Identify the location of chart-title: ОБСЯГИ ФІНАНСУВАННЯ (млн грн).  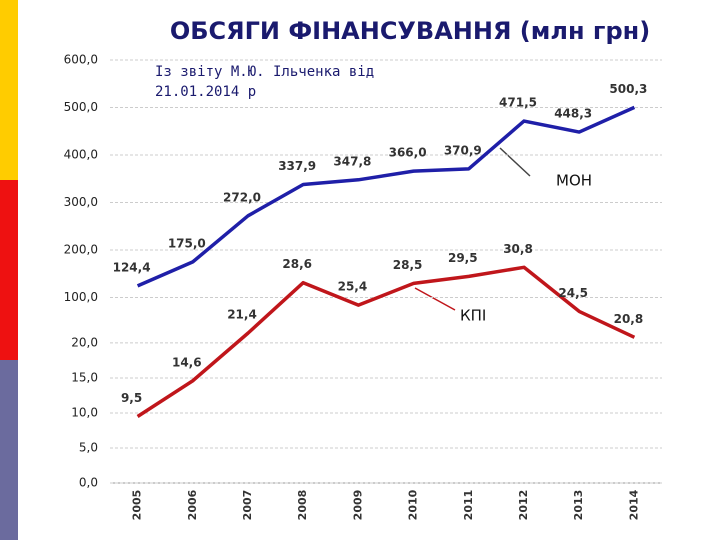
(410, 31).